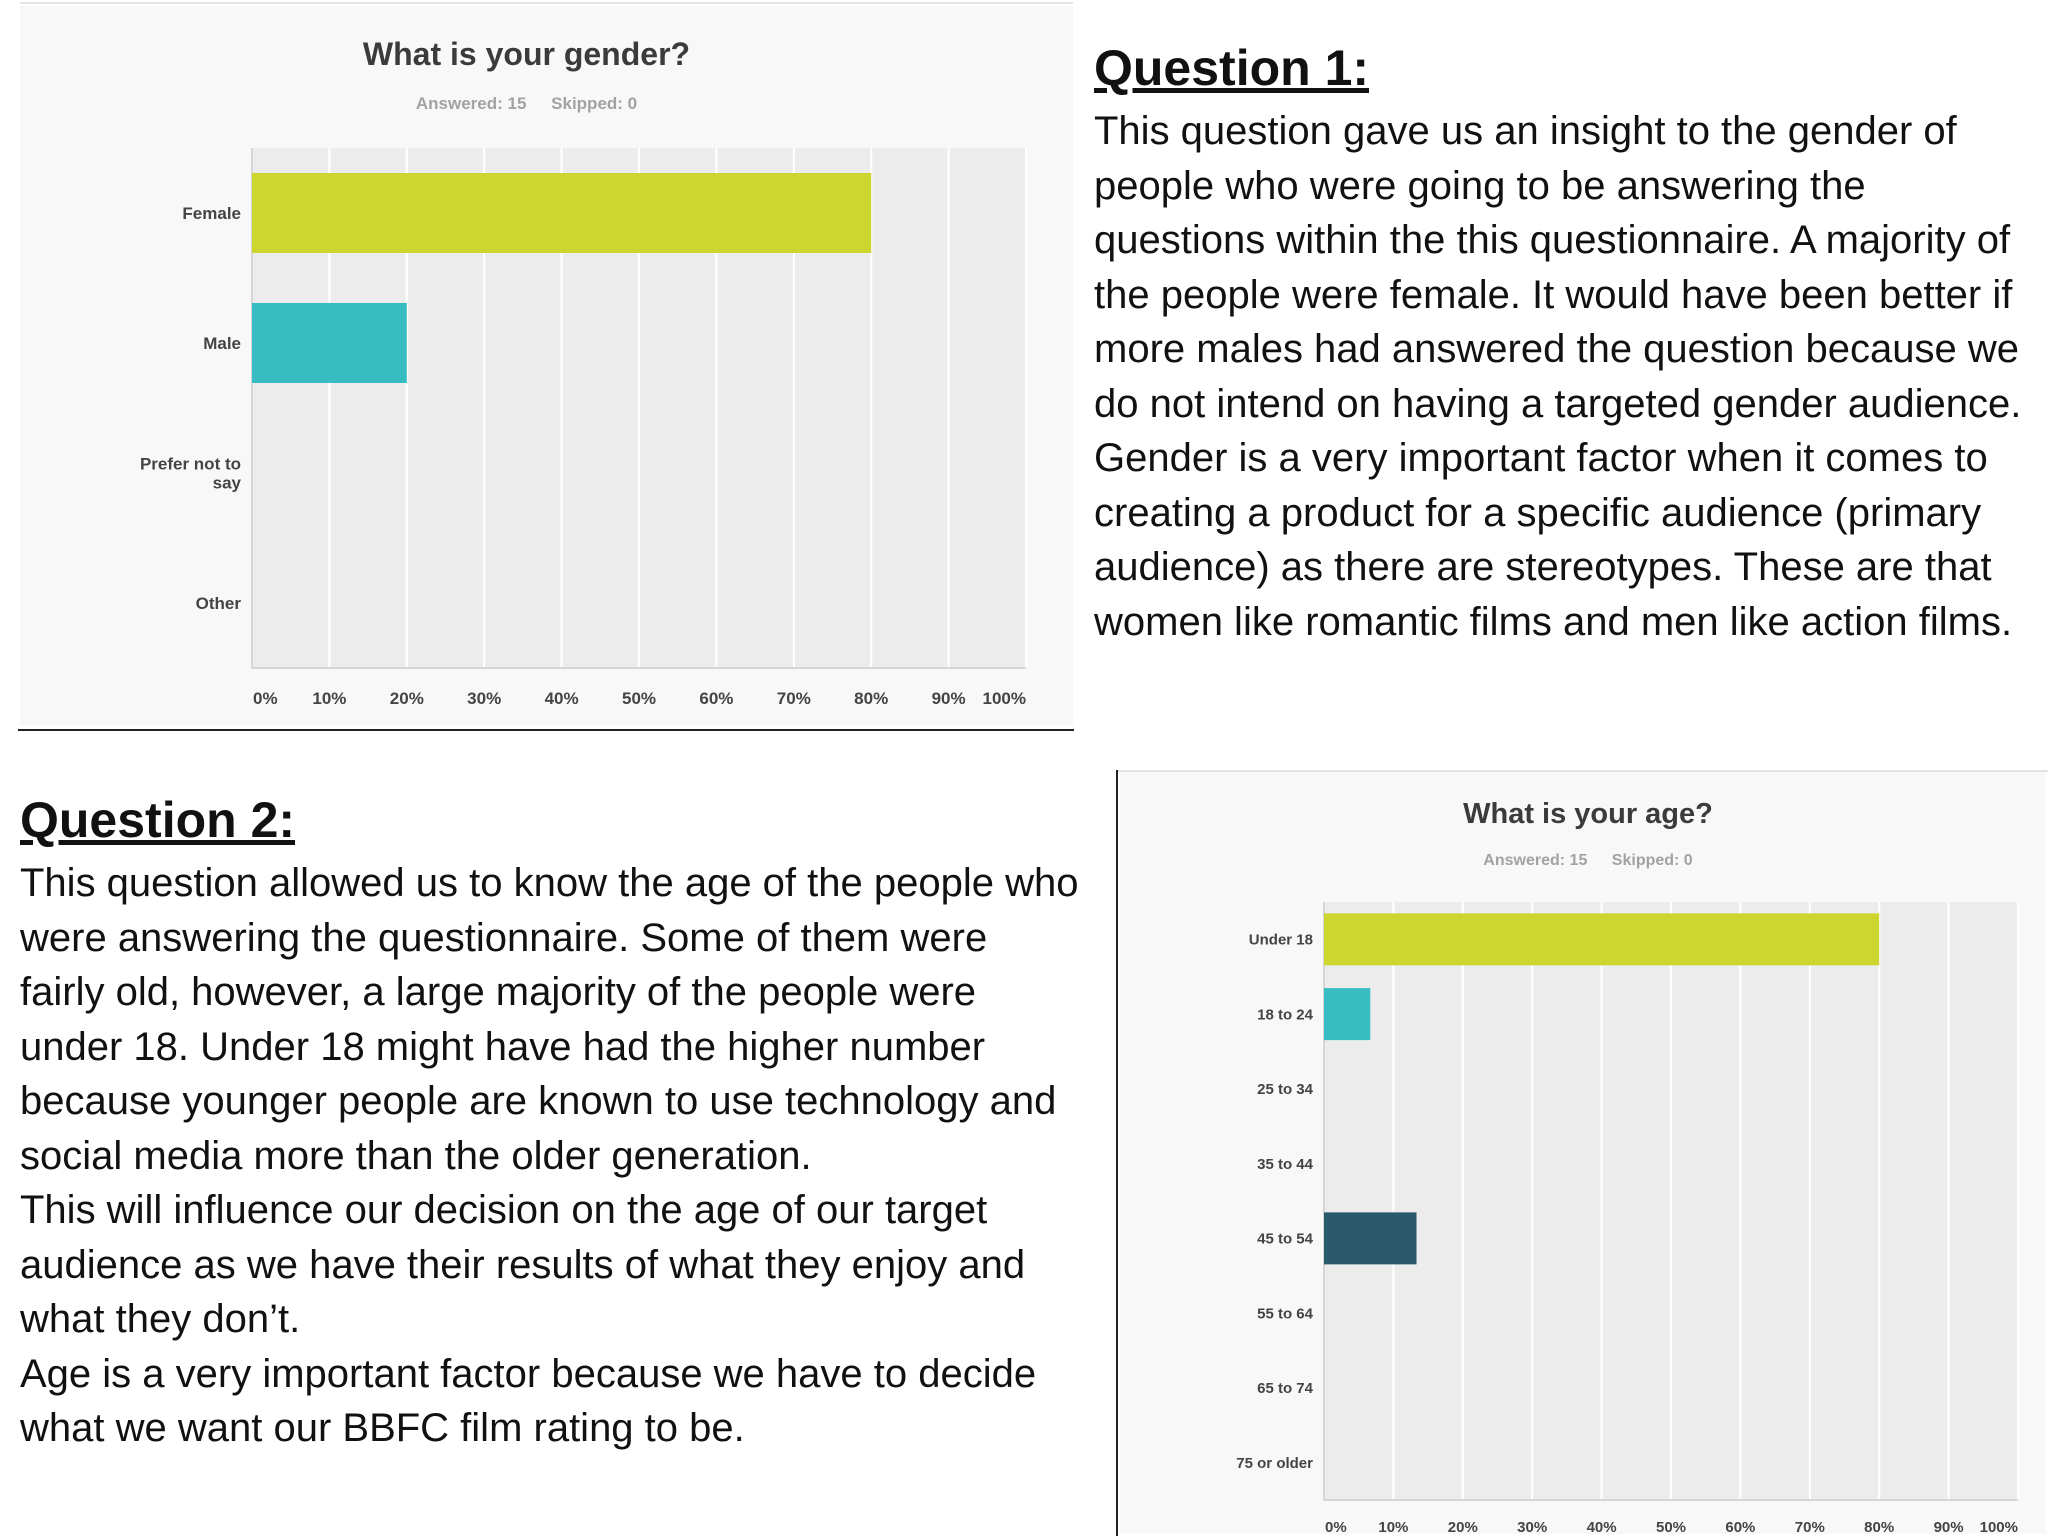 Image resolution: width=2048 pixels, height=1536 pixels. What do you see at coordinates (1285, 1089) in the screenshot?
I see `category-label: 25 to 34` at bounding box center [1285, 1089].